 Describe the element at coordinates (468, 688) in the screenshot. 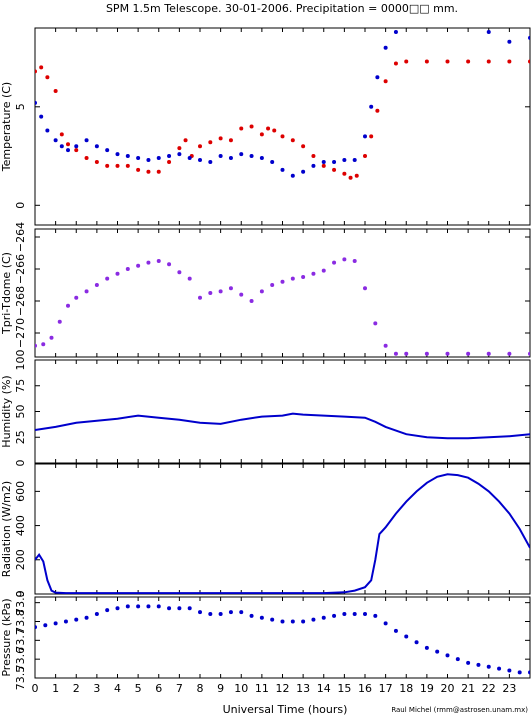

I see `x-tick-label: 21` at that location.